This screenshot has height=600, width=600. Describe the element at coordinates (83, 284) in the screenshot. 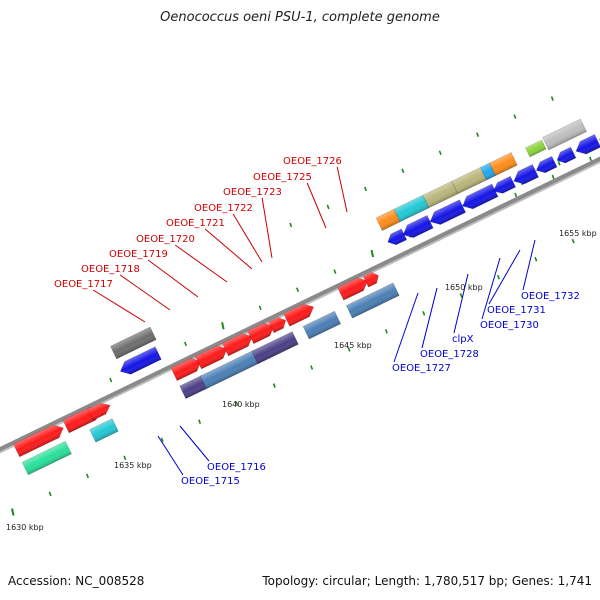

I see `gene-label: OEOE_1717` at that location.